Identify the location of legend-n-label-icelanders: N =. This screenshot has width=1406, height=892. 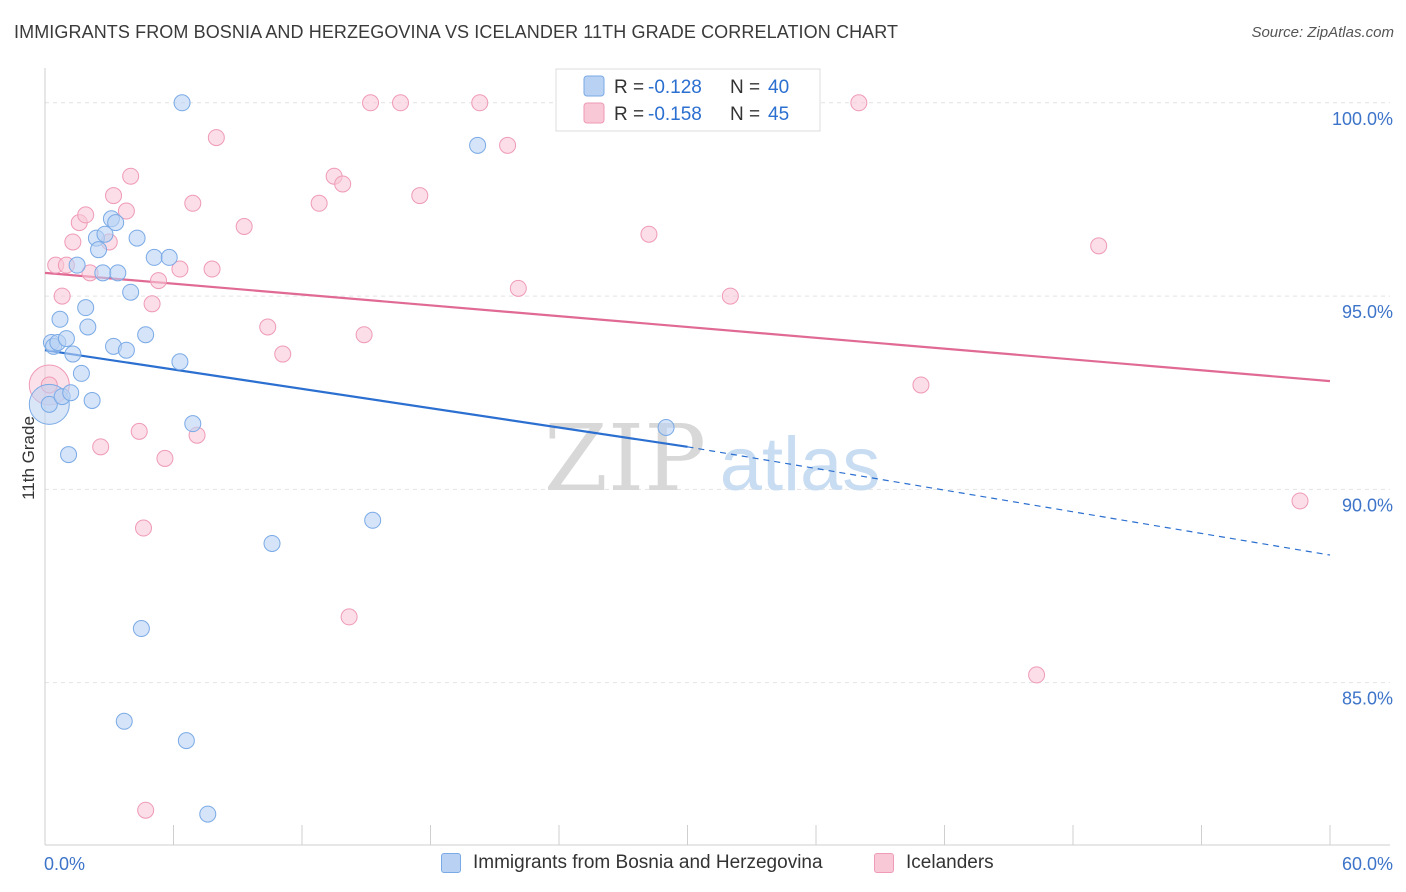
(747, 114).